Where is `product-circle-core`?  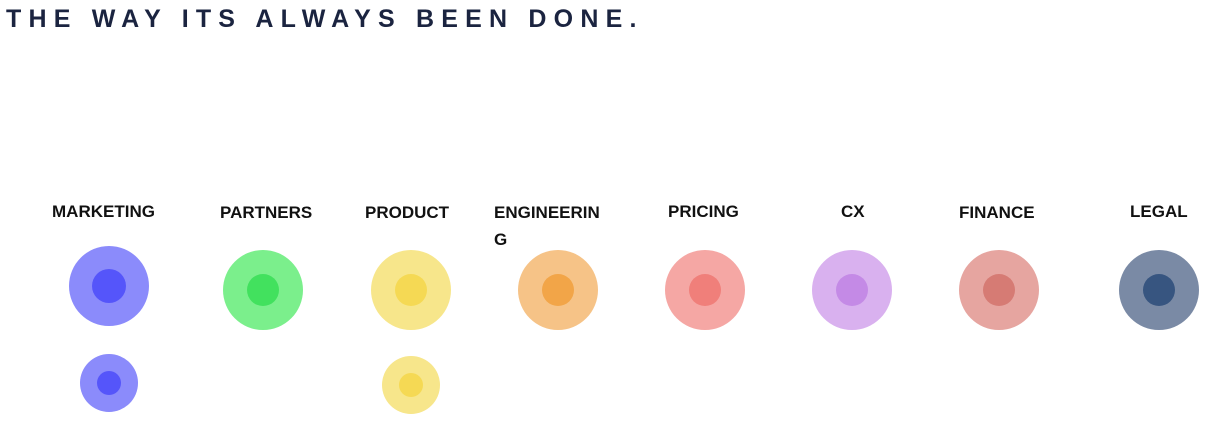 product-circle-core is located at coordinates (411, 290).